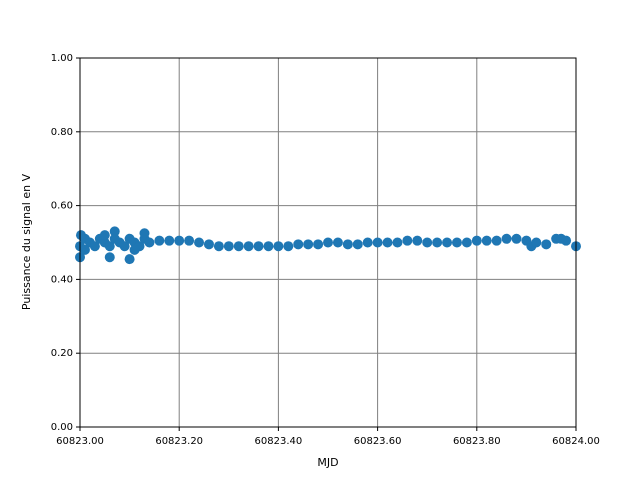 The height and width of the screenshot is (480, 640). What do you see at coordinates (62, 353) in the screenshot?
I see `y-tick-label: 0.20` at bounding box center [62, 353].